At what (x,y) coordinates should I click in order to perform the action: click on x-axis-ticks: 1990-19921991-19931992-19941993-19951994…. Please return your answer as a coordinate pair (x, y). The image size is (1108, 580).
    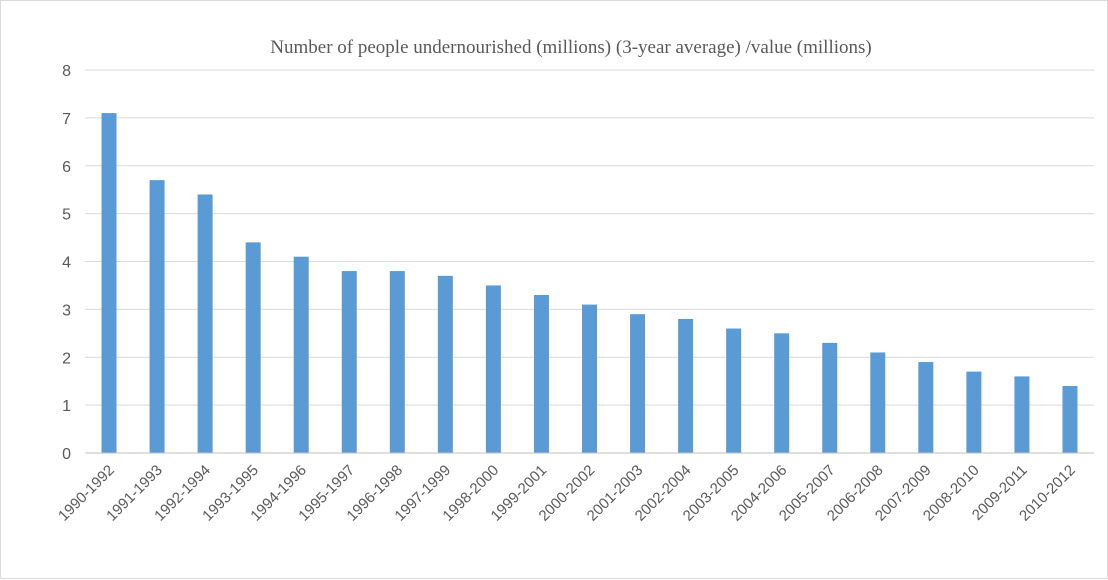
    Looking at the image, I should click on (567, 493).